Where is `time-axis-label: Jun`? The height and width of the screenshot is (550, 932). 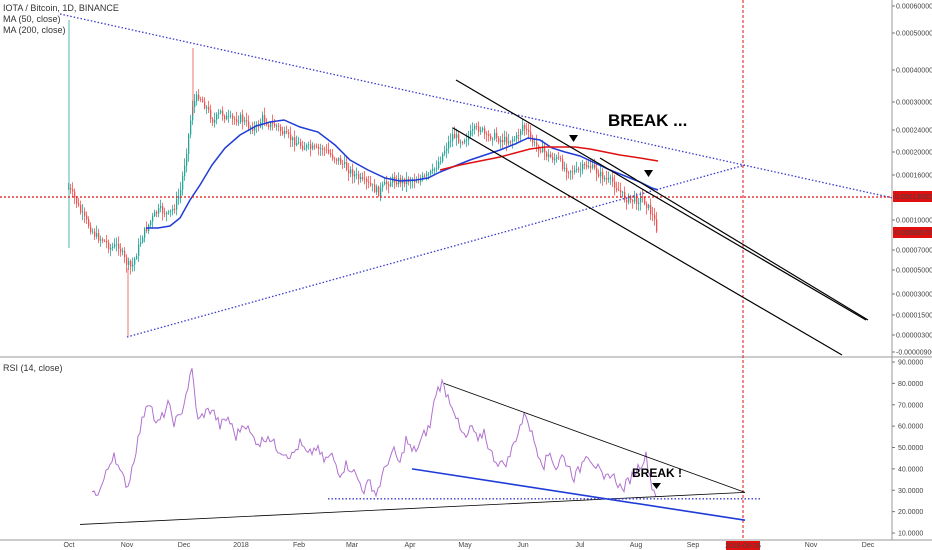
time-axis-label: Jun is located at coordinates (522, 545).